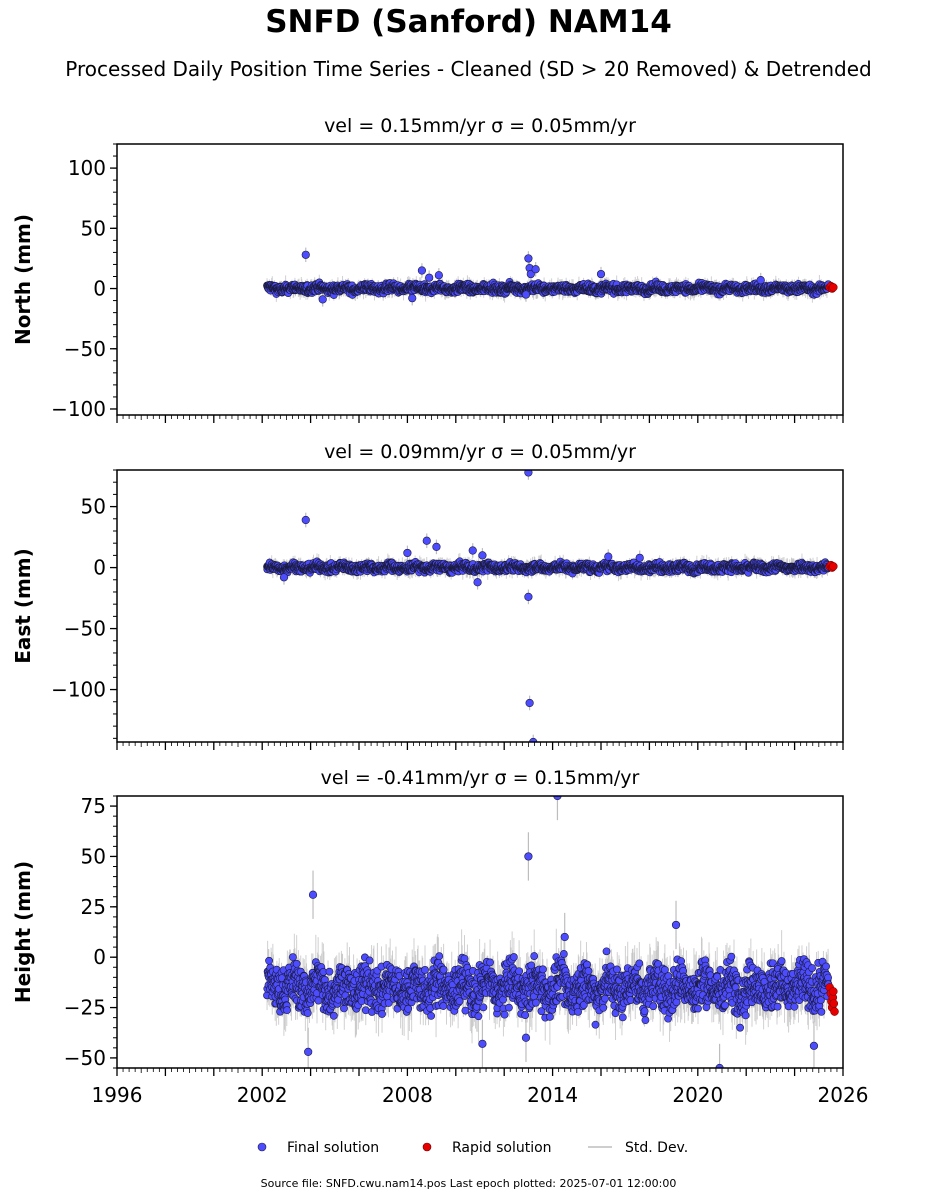 Image resolution: width=937 pixels, height=1200 pixels. What do you see at coordinates (99, 289) in the screenshot?
I see `y-tick-label: 0` at bounding box center [99, 289].